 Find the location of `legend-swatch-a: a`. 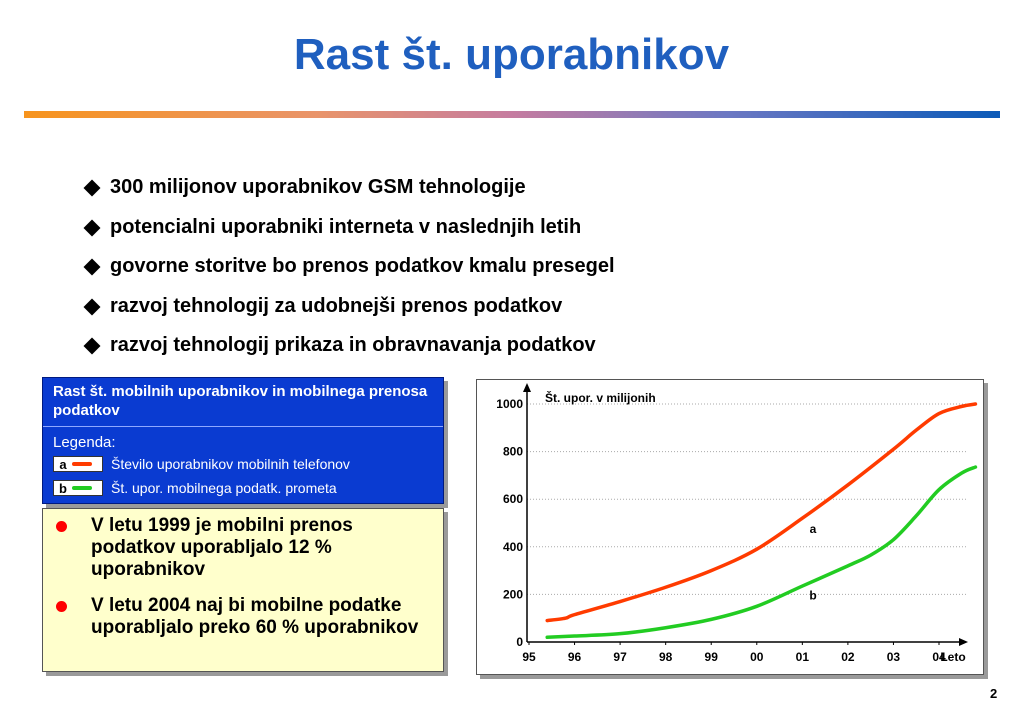

legend-swatch-a: a is located at coordinates (78, 464).